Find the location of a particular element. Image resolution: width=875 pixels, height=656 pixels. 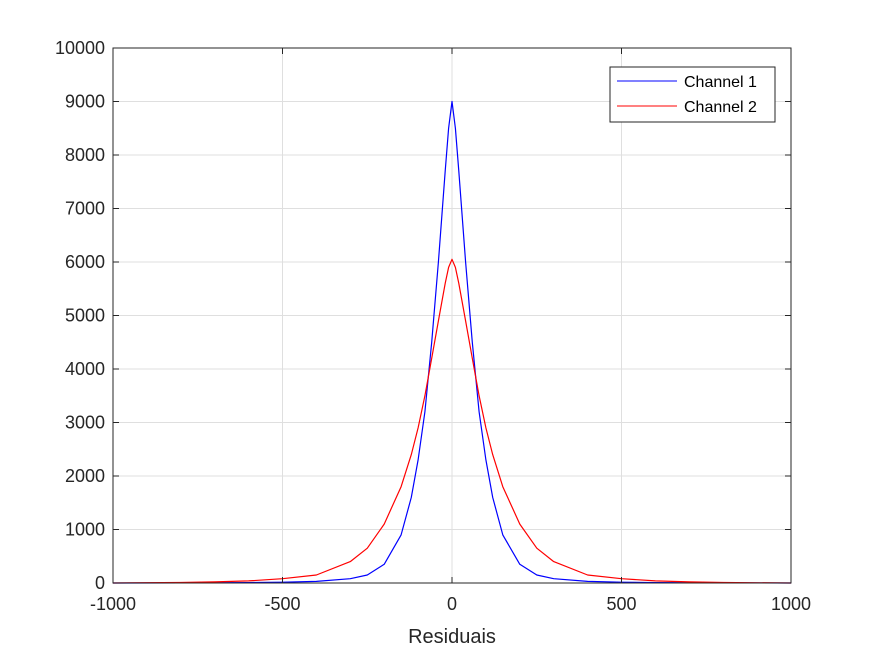

legend-label-channel-2: Channel 2 is located at coordinates (720, 107).